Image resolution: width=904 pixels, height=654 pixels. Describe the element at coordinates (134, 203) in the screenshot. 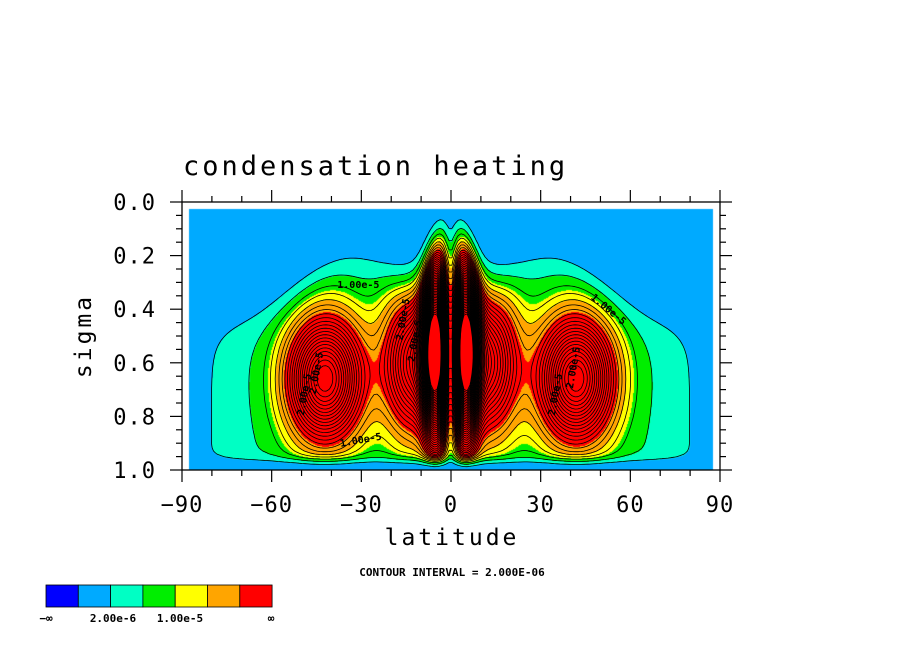

I see `y-tick-label: 0.0` at that location.